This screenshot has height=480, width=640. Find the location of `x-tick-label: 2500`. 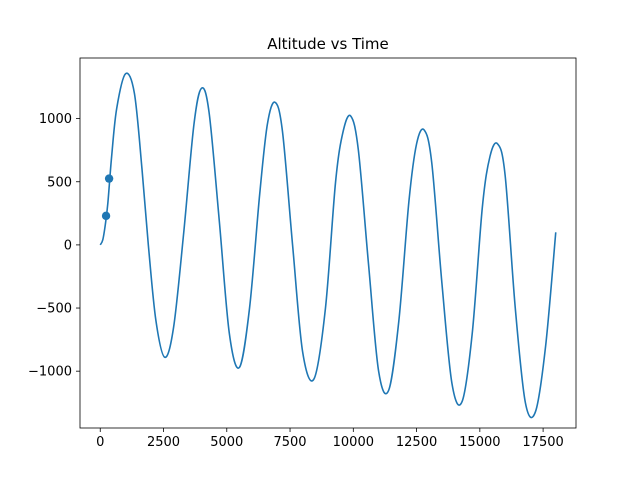

x-tick-label: 2500 is located at coordinates (163, 442).